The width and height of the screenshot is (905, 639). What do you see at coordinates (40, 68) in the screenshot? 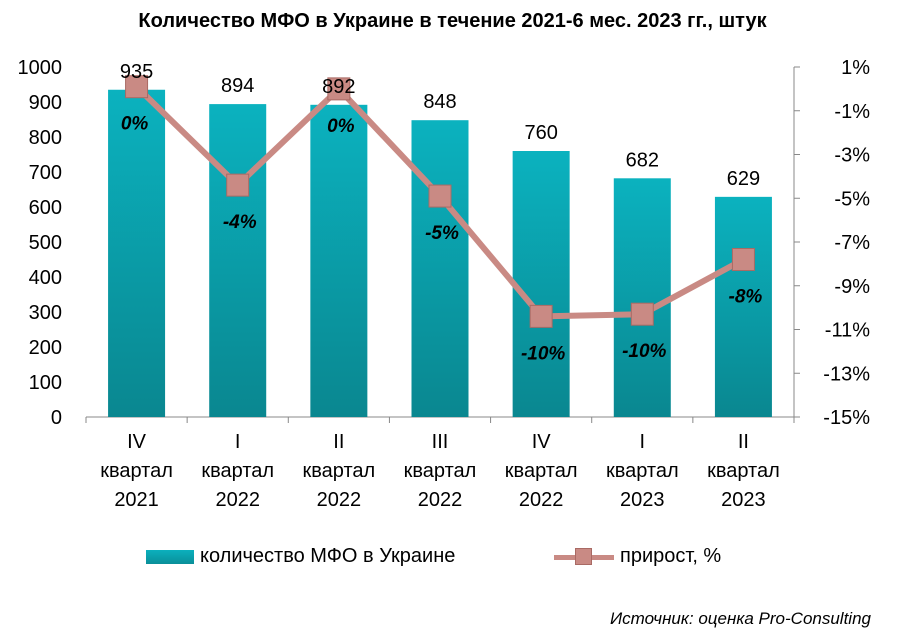
I see `y-left-tick-label: 1000` at bounding box center [40, 68].